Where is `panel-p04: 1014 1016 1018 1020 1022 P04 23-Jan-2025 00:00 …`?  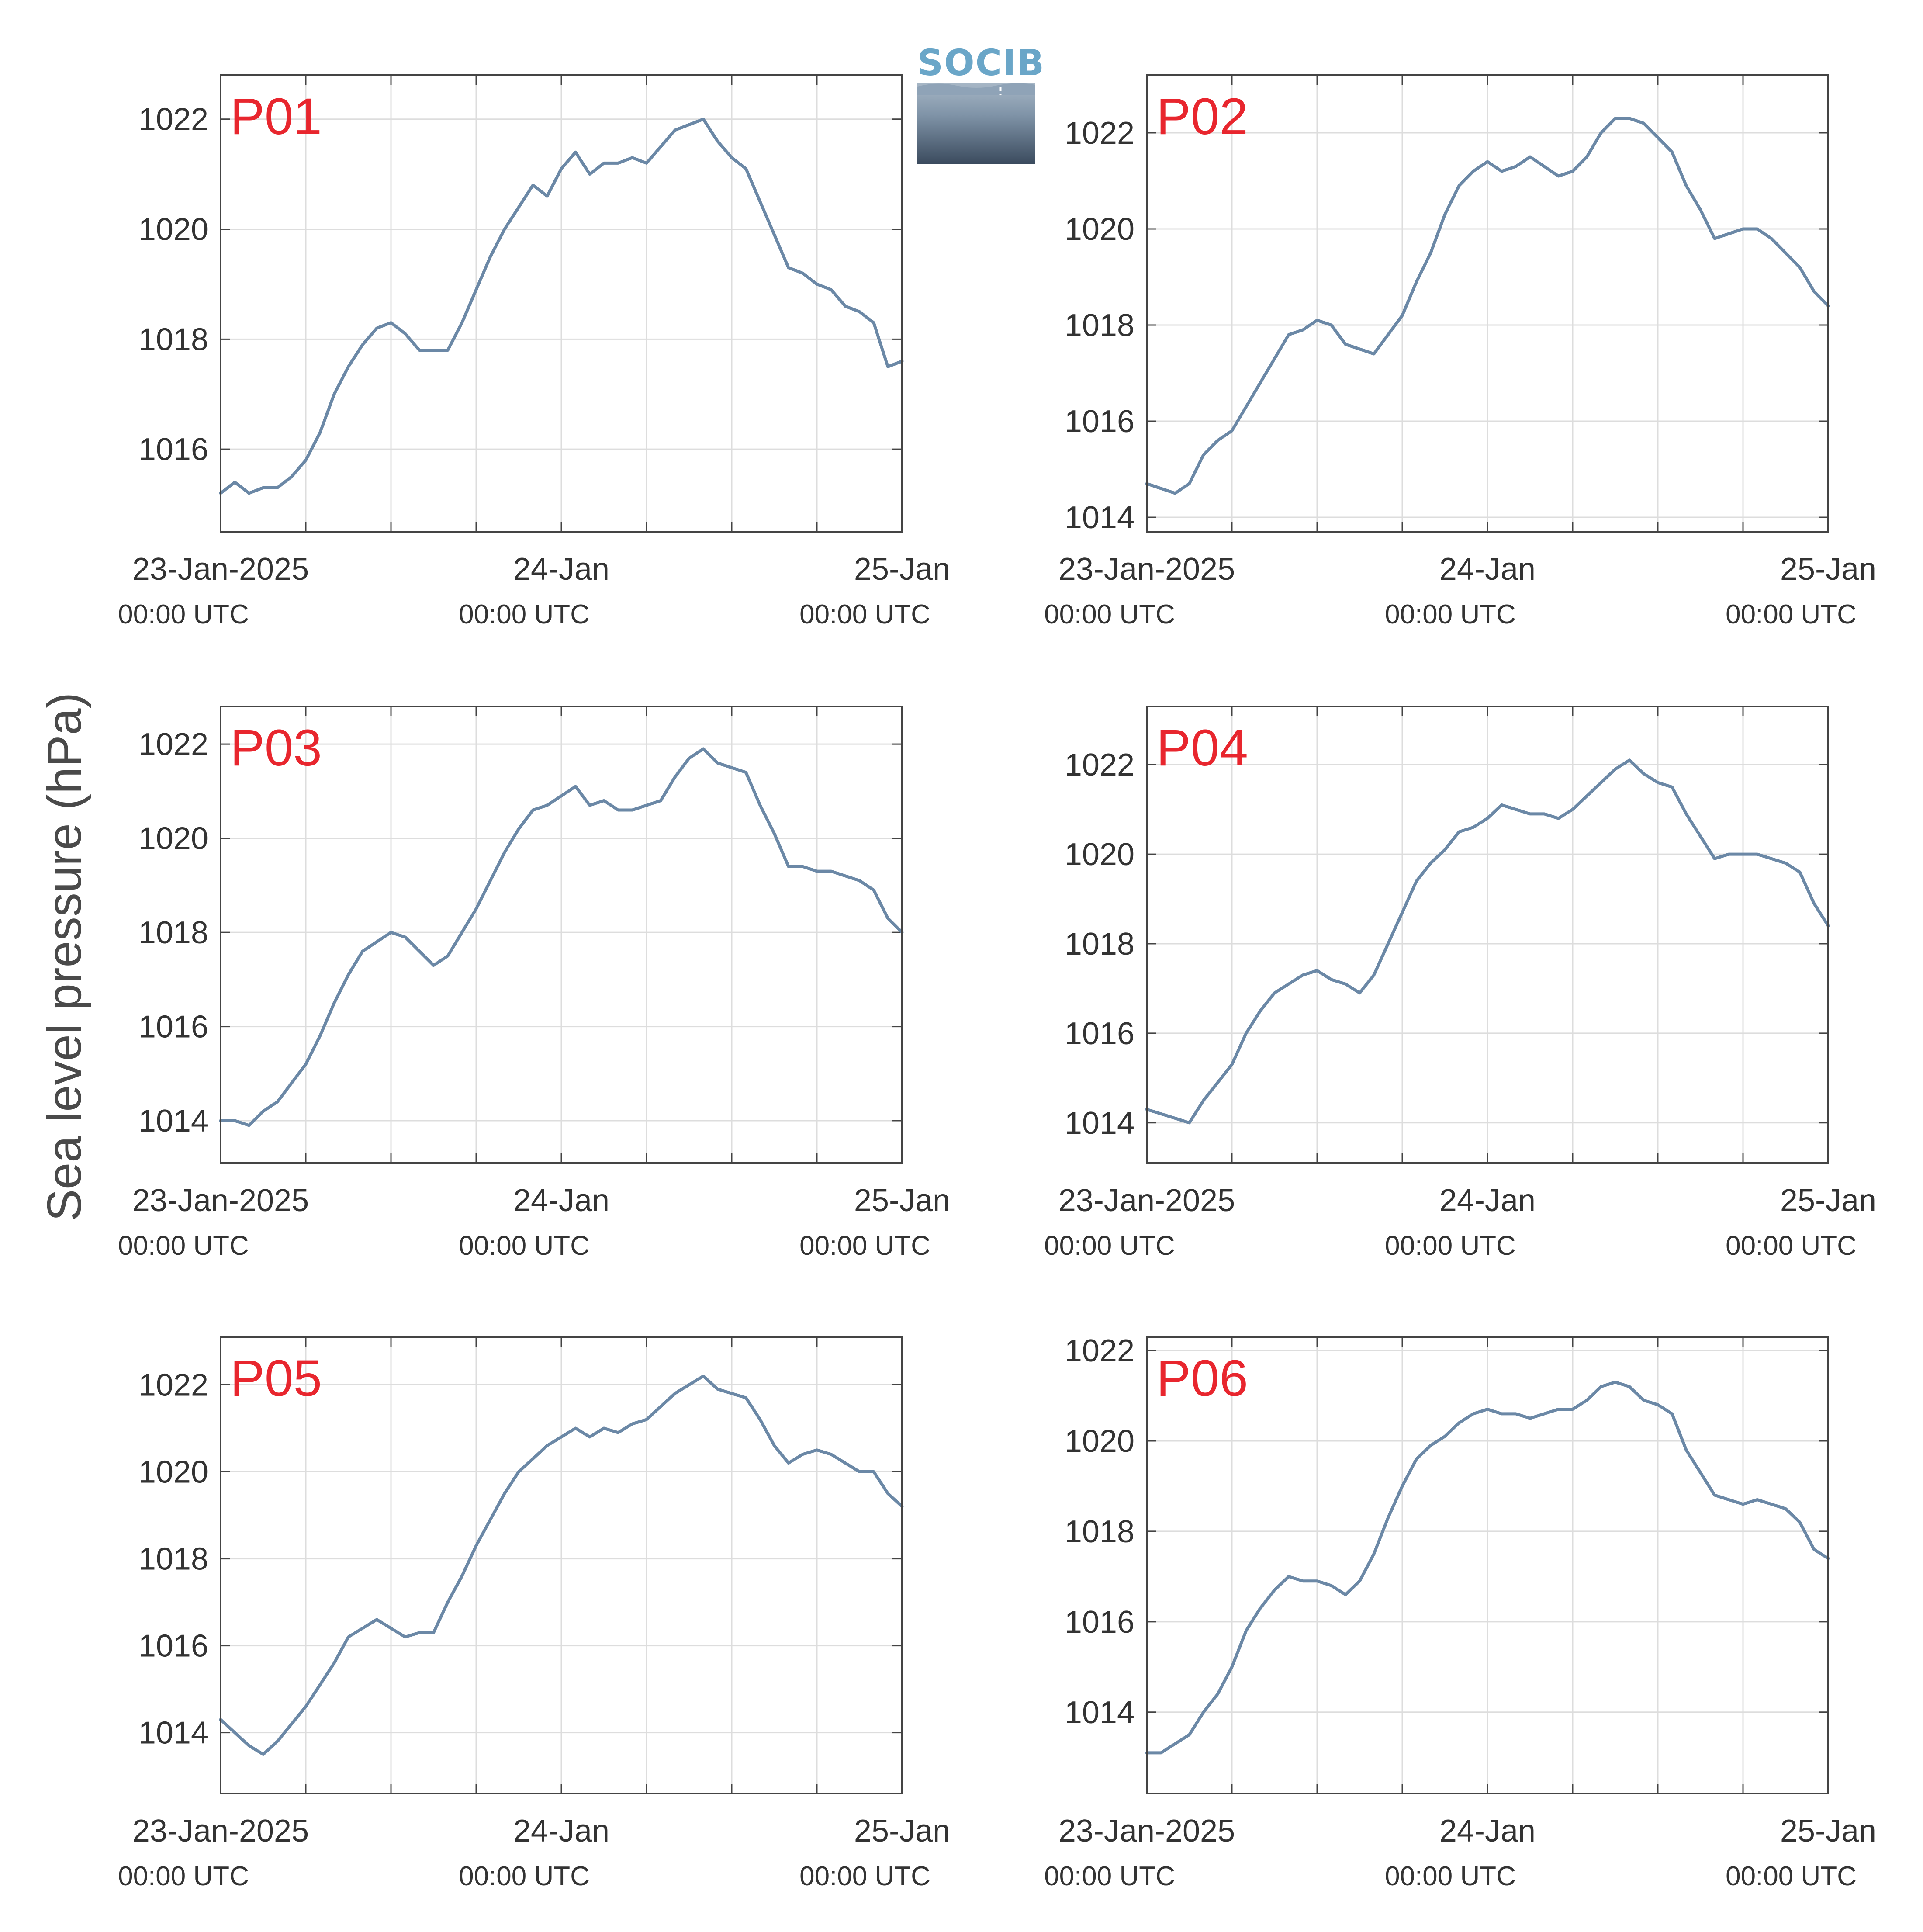
panel-p04: 1014 1016 1018 1020 1022 P04 23-Jan-2025 00:00 … is located at coordinates (1460, 983).